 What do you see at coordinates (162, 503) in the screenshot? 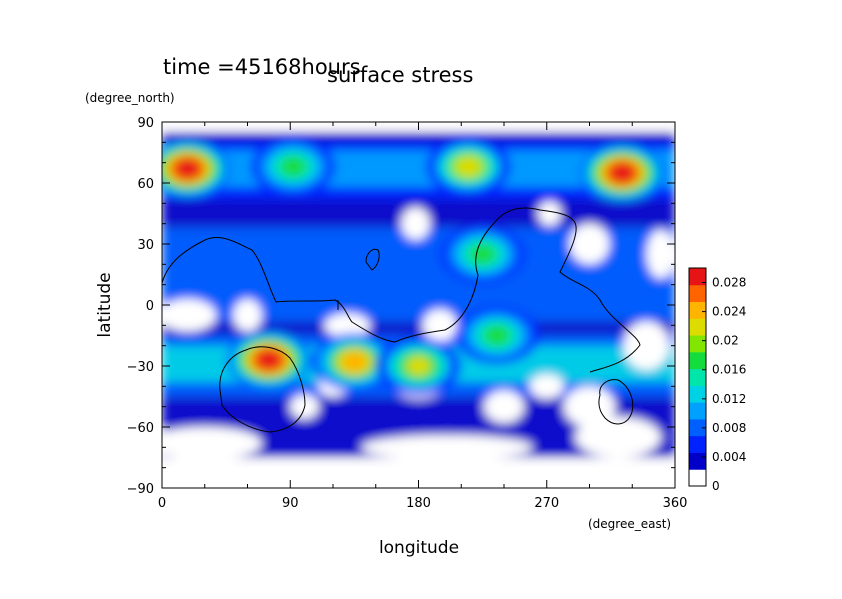
I see `x-tick-label: 0` at bounding box center [162, 503].